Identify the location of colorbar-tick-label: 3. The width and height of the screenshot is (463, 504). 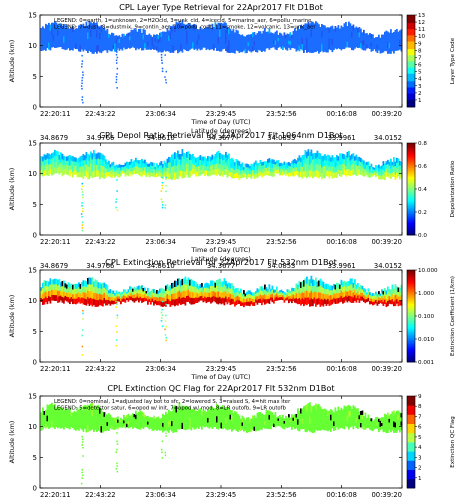
(420, 458).